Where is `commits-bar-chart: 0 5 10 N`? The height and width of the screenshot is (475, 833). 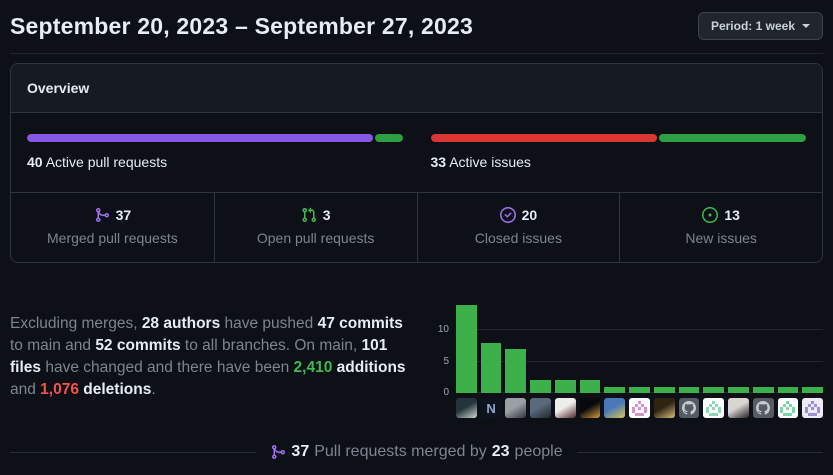
commits-bar-chart: 0 5 10 N is located at coordinates (626, 357).